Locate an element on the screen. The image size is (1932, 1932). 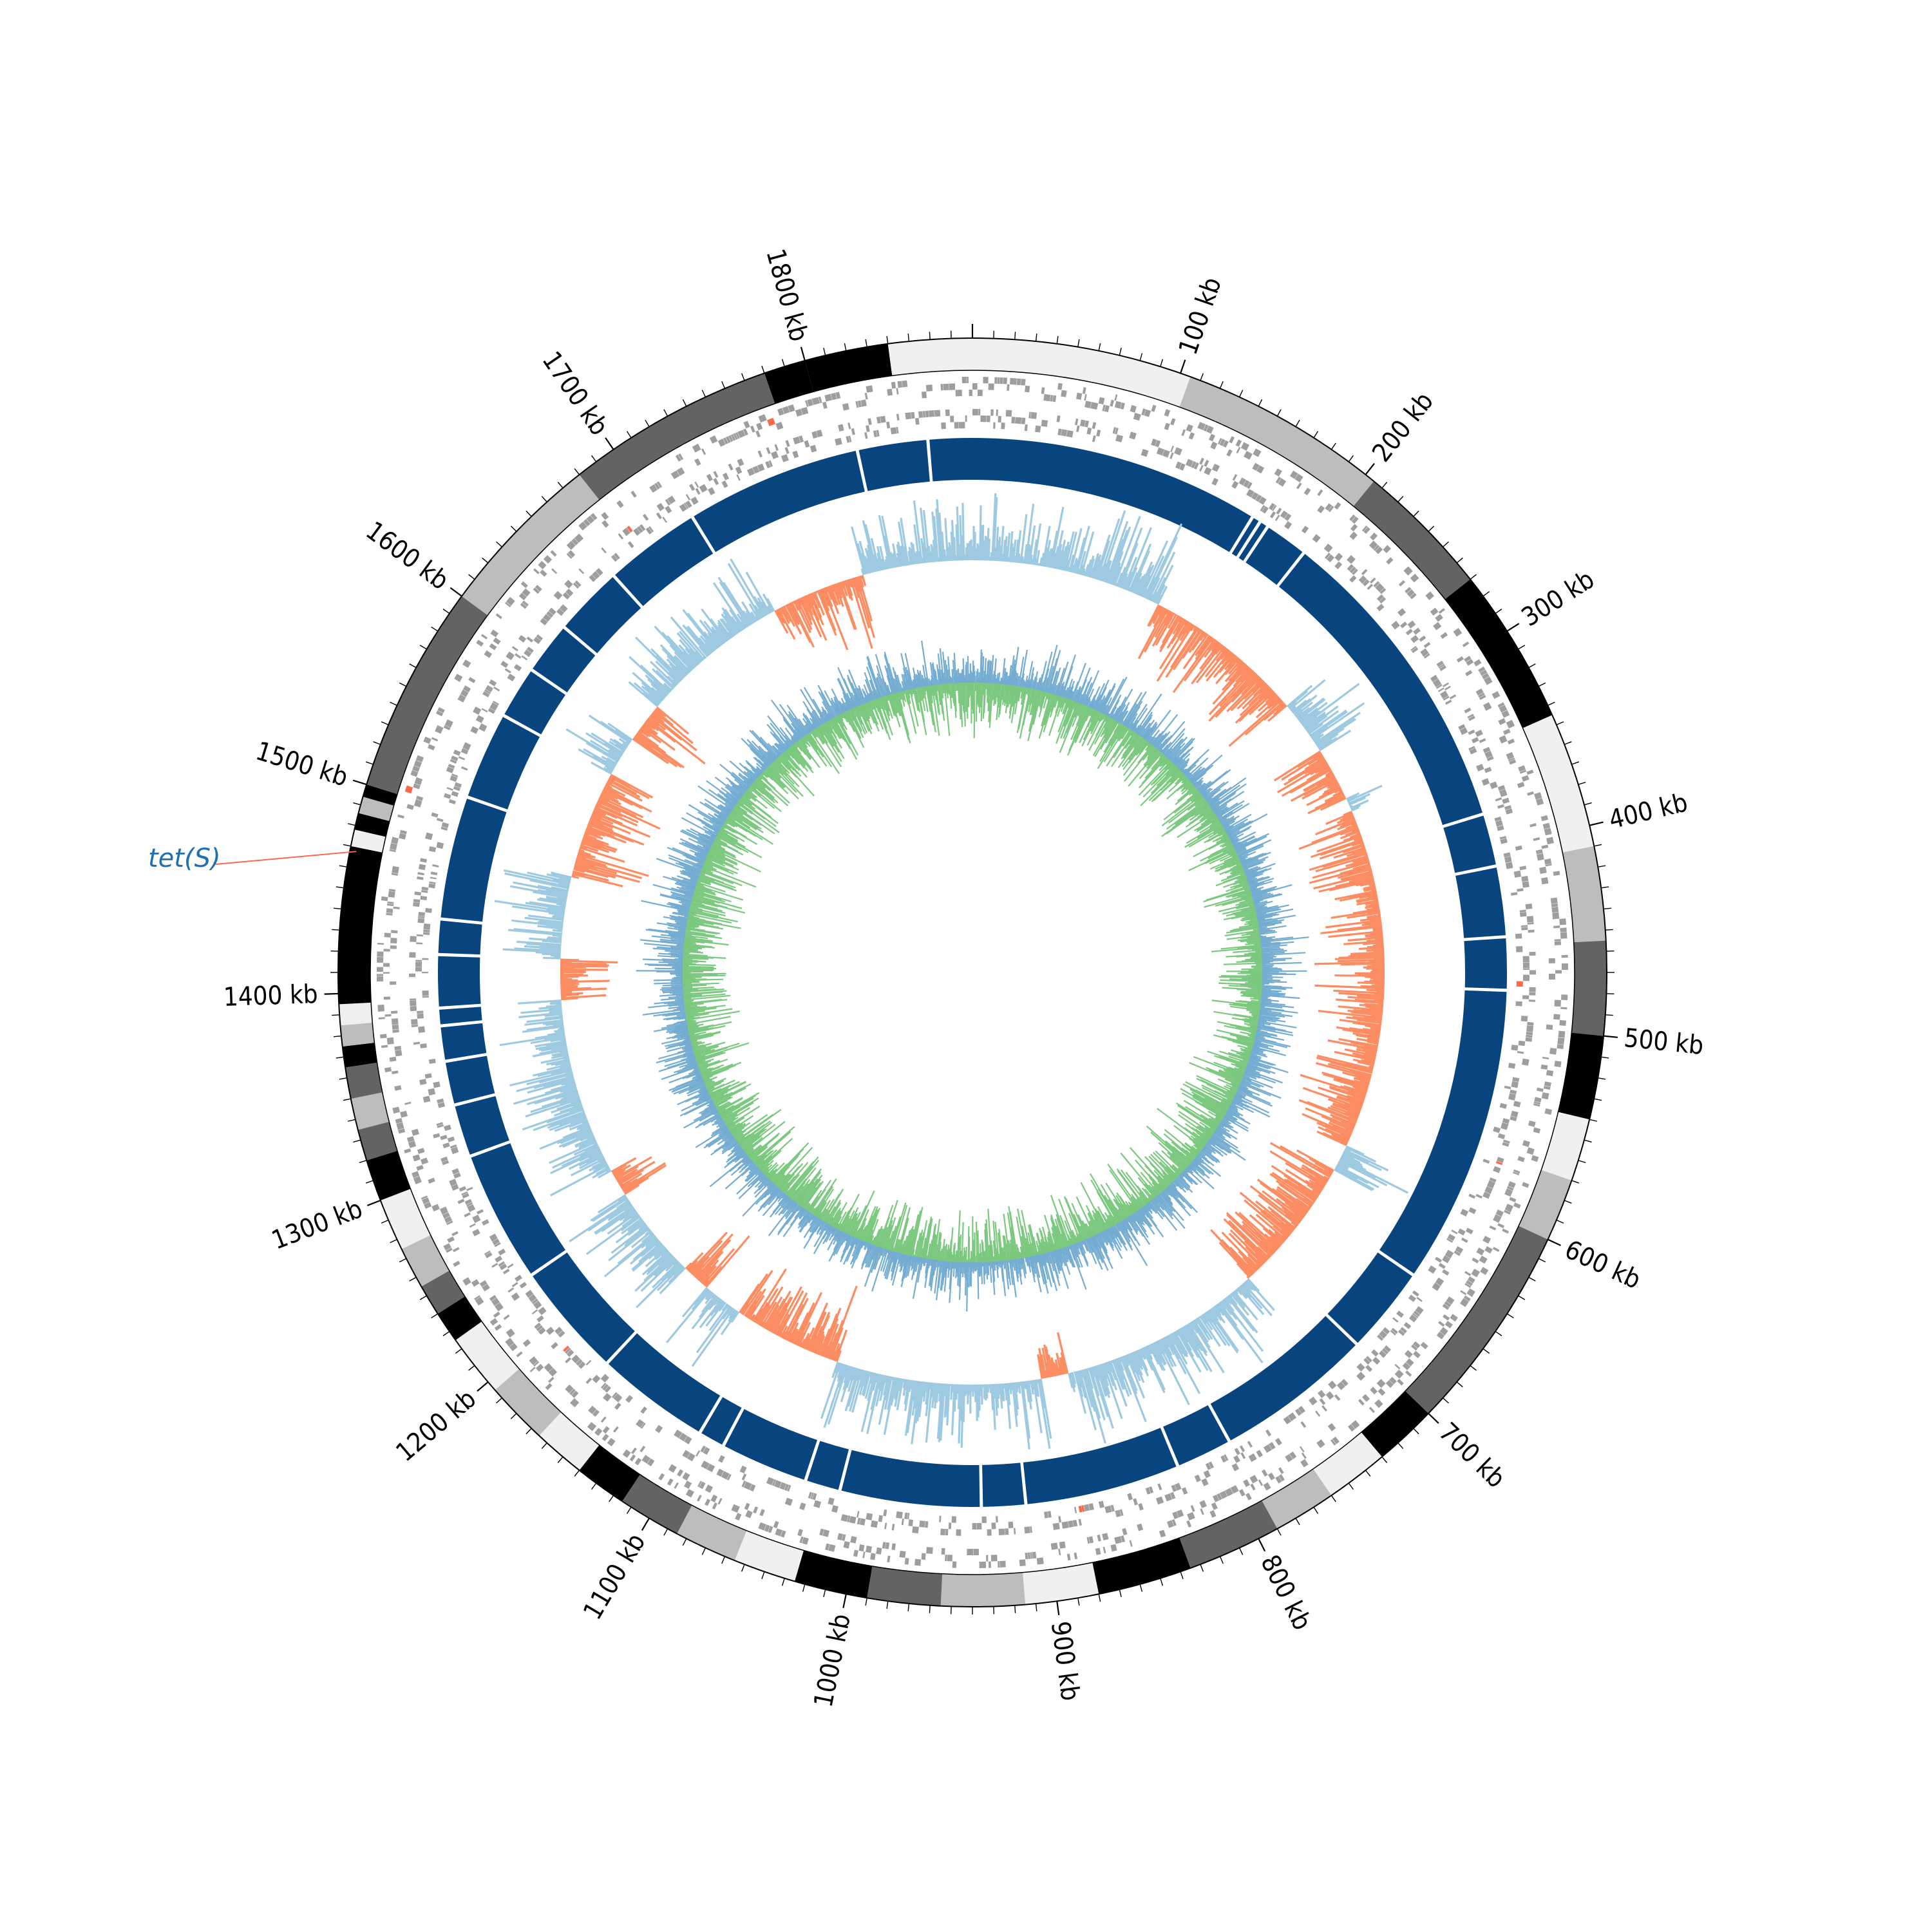
major-tick is located at coordinates (483, 1386).